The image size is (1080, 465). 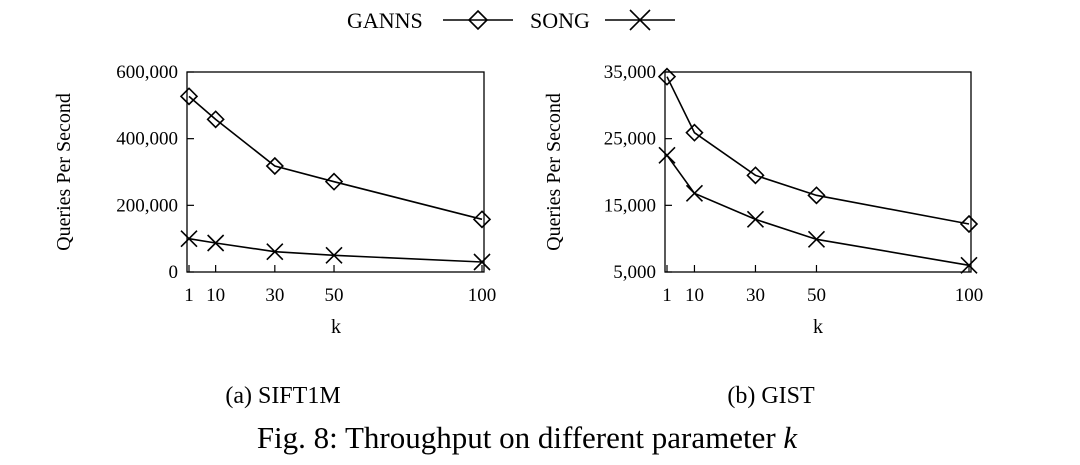 I want to click on legend-diamond-marker, so click(x=478, y=20).